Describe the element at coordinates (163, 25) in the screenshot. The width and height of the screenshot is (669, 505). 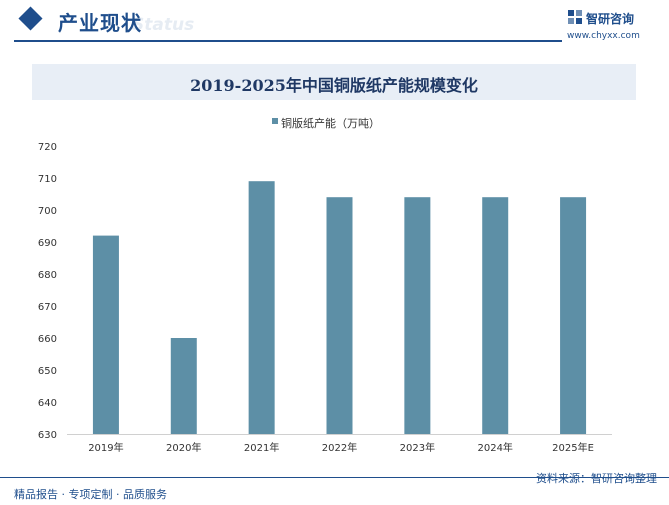
I see `header-watermark: Status` at that location.